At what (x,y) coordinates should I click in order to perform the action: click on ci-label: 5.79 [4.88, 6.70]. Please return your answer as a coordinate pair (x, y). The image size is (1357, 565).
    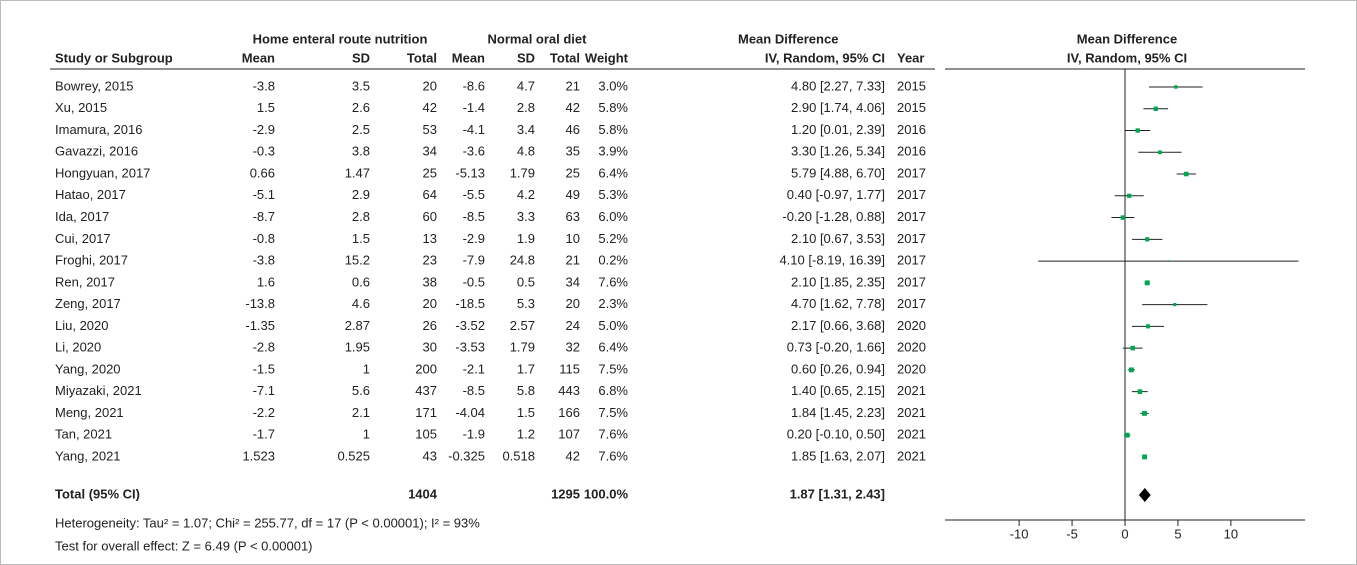
    Looking at the image, I should click on (838, 172).